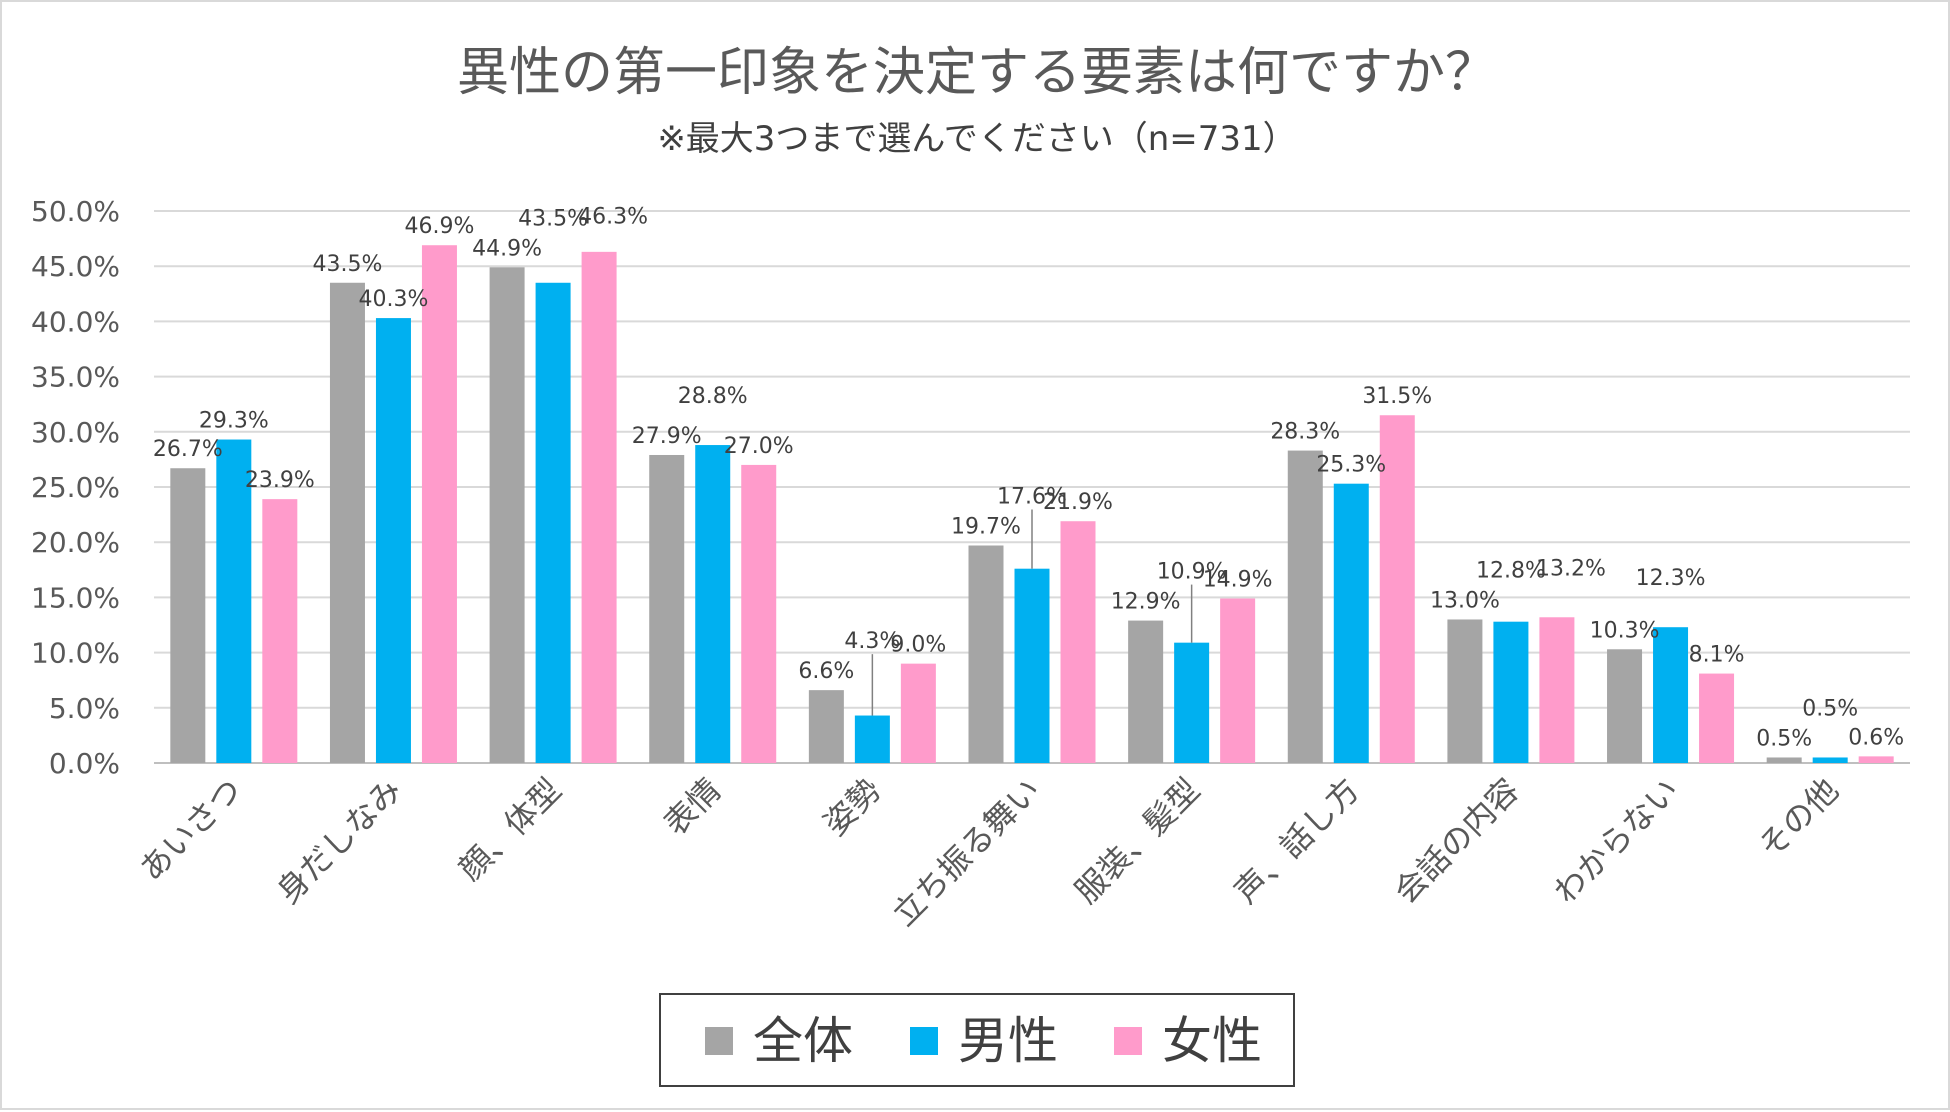 The height and width of the screenshot is (1112, 1950). What do you see at coordinates (1297, 841) in the screenshot?
I see `x-category-label: 声、話し方` at bounding box center [1297, 841].